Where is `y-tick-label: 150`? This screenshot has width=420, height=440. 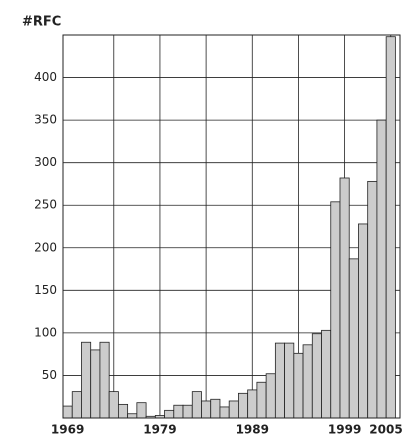 y-tick-label: 150 is located at coordinates (45, 290).